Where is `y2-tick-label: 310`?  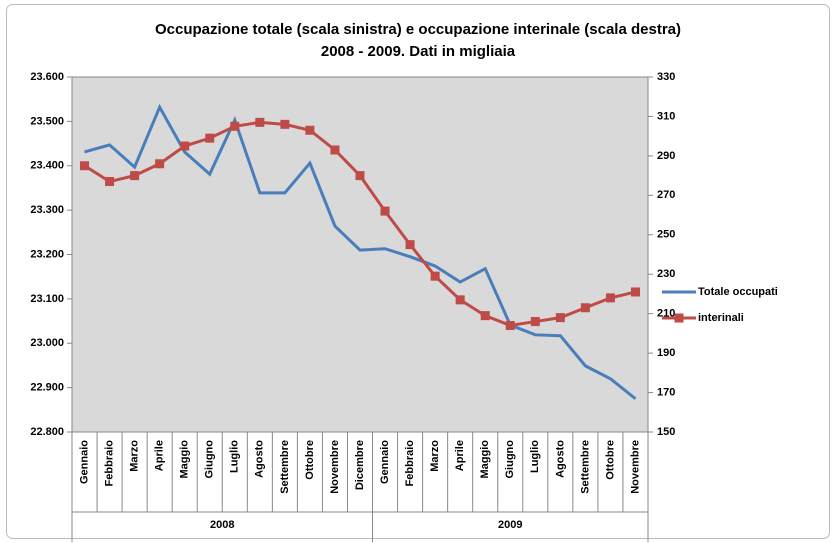 y2-tick-label: 310 is located at coordinates (666, 116).